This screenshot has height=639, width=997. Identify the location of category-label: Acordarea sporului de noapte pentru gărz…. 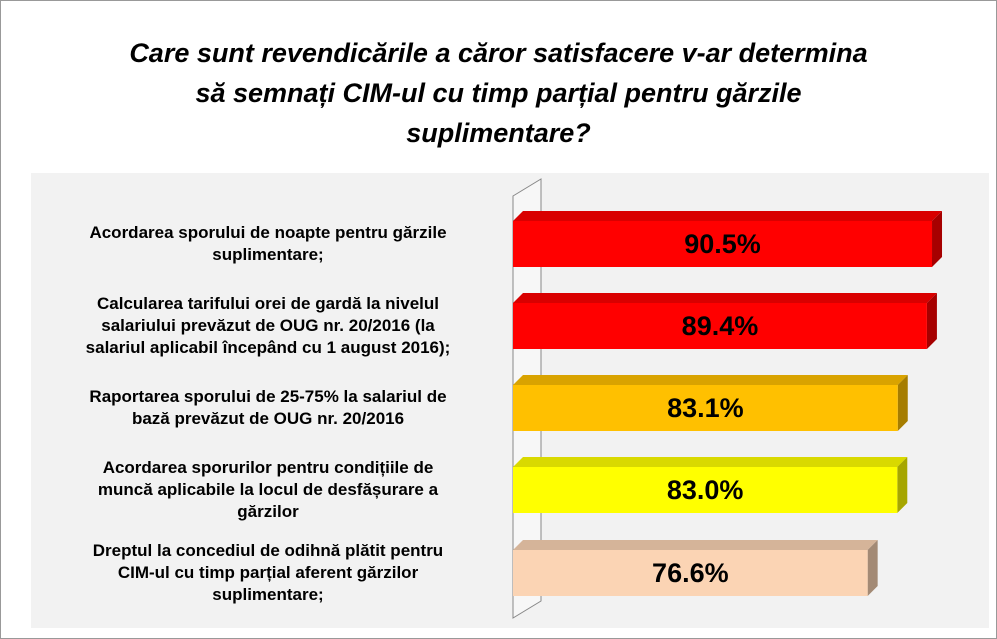
(268, 243).